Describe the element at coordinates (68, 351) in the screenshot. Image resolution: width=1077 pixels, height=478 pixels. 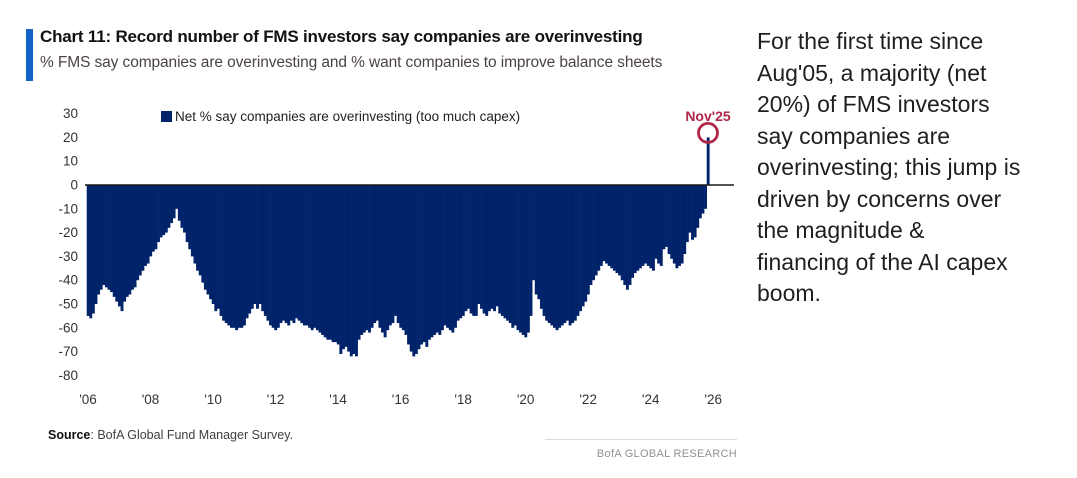
I see `y-tick-label: -70` at that location.